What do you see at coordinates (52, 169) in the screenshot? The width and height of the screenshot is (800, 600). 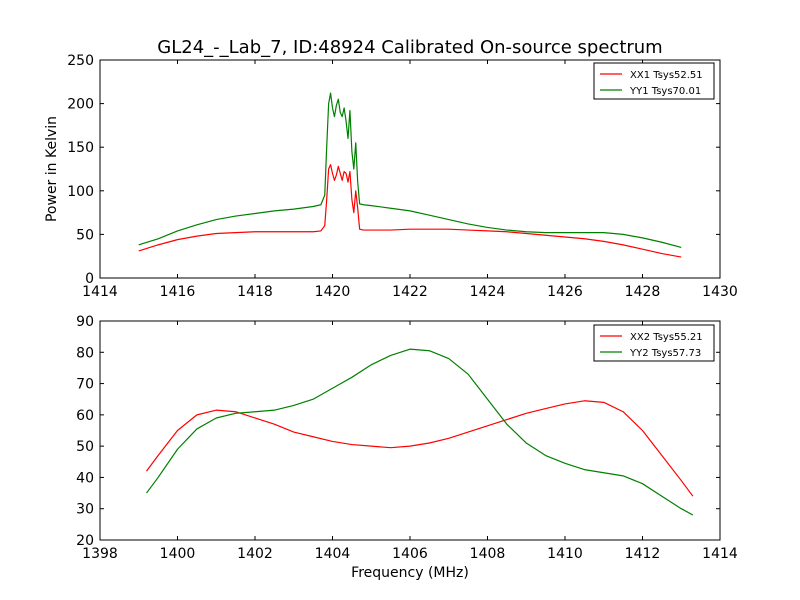 I see `y-axis-label: Power in Kelvin` at bounding box center [52, 169].